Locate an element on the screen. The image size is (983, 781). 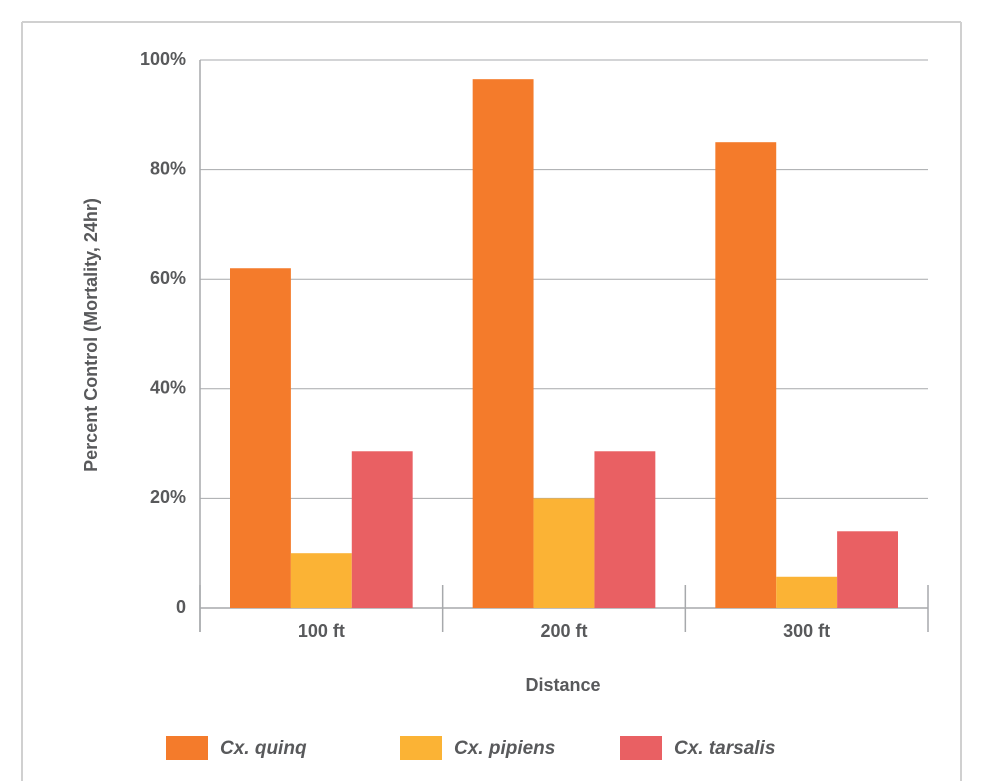
y-tick-label: 60% is located at coordinates (168, 278).